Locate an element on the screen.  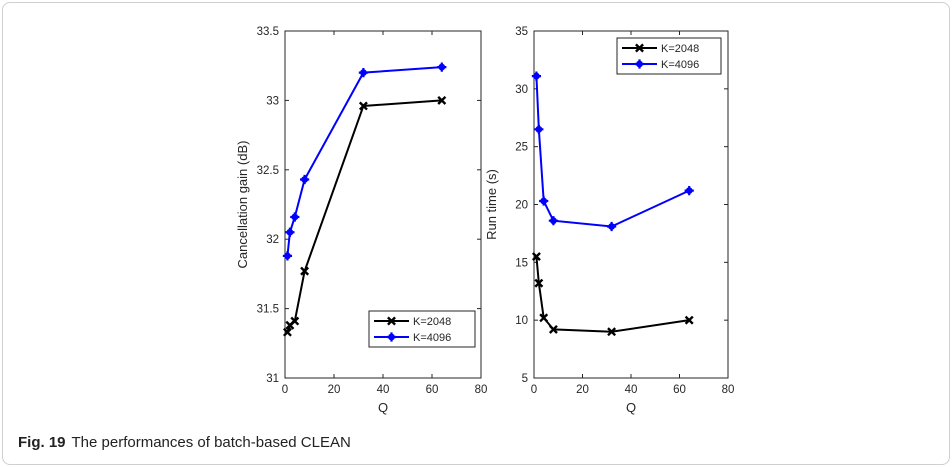
chart1-x-tick-label: 60 is located at coordinates (432, 390).